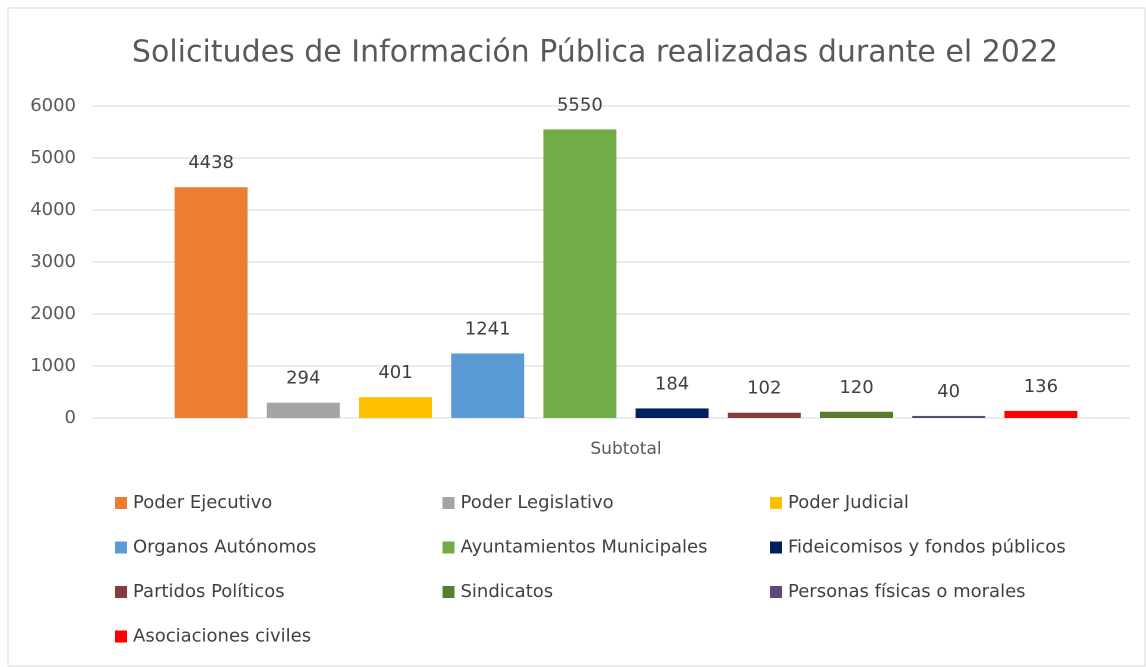  I want to click on y-tick-label: 4000, so click(53, 209).